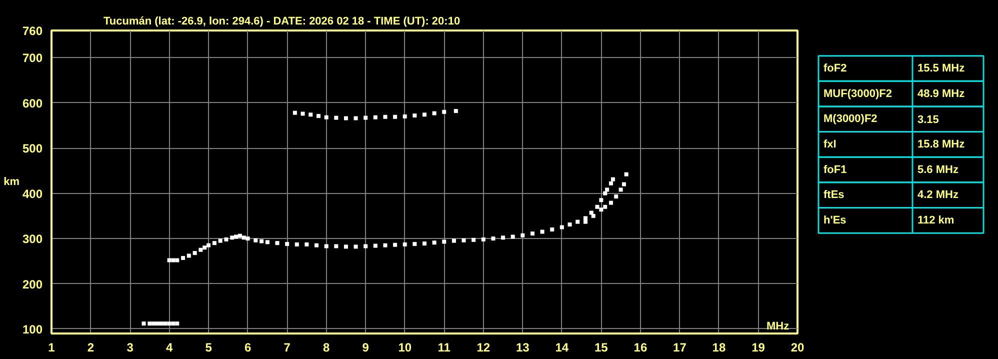 The width and height of the screenshot is (998, 359). What do you see at coordinates (562, 347) in the screenshot?
I see `x-tick-label: 14` at bounding box center [562, 347].